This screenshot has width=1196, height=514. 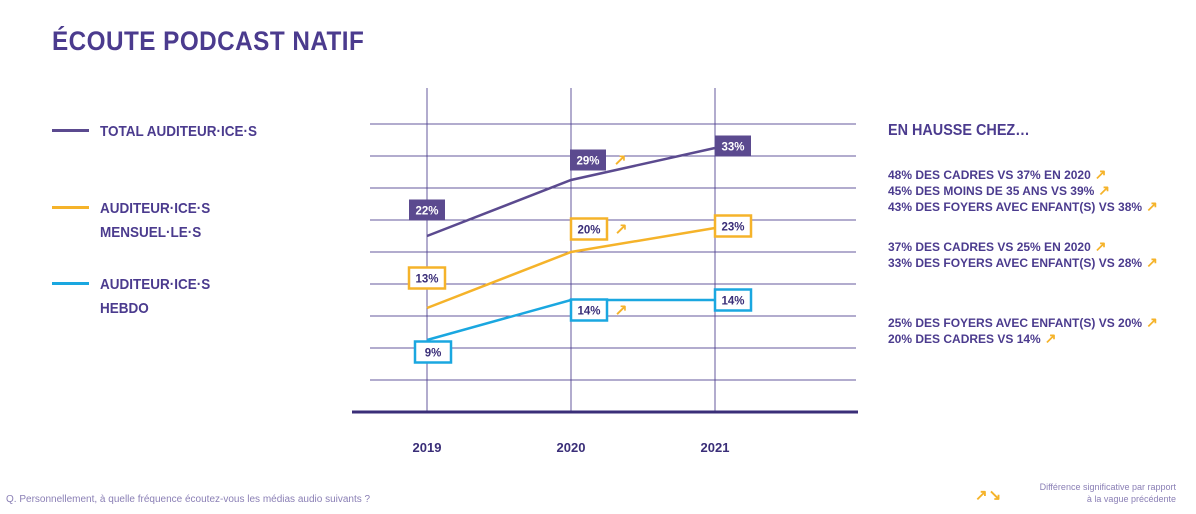 What do you see at coordinates (208, 41) in the screenshot?
I see `page-title: ÉCOUTE PODCAST NATIF` at bounding box center [208, 41].